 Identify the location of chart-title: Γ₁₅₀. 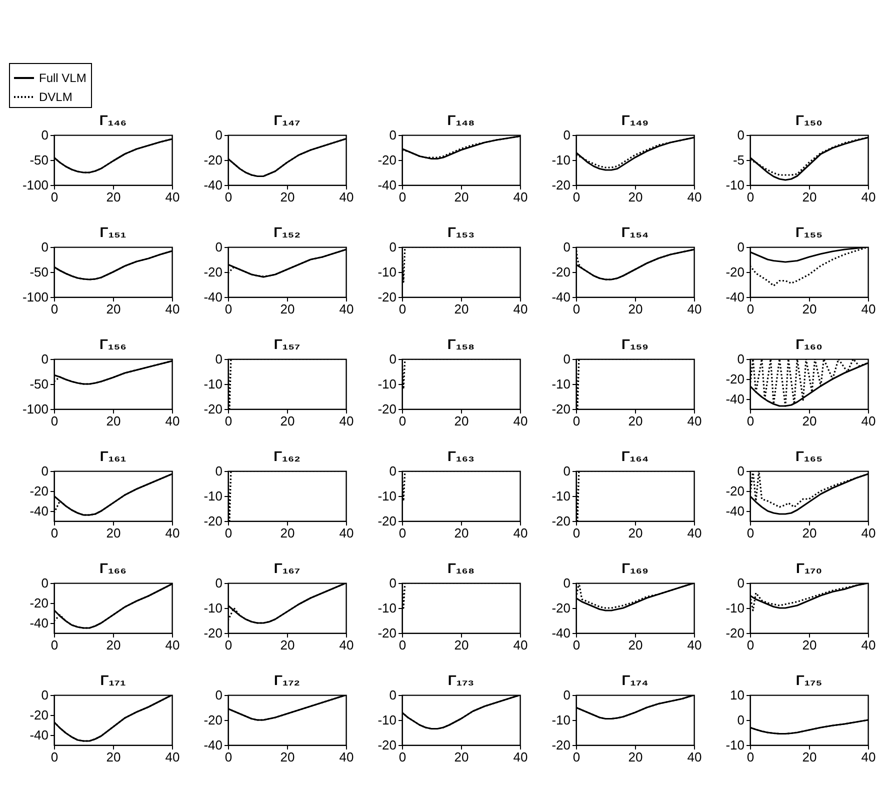
(809, 120).